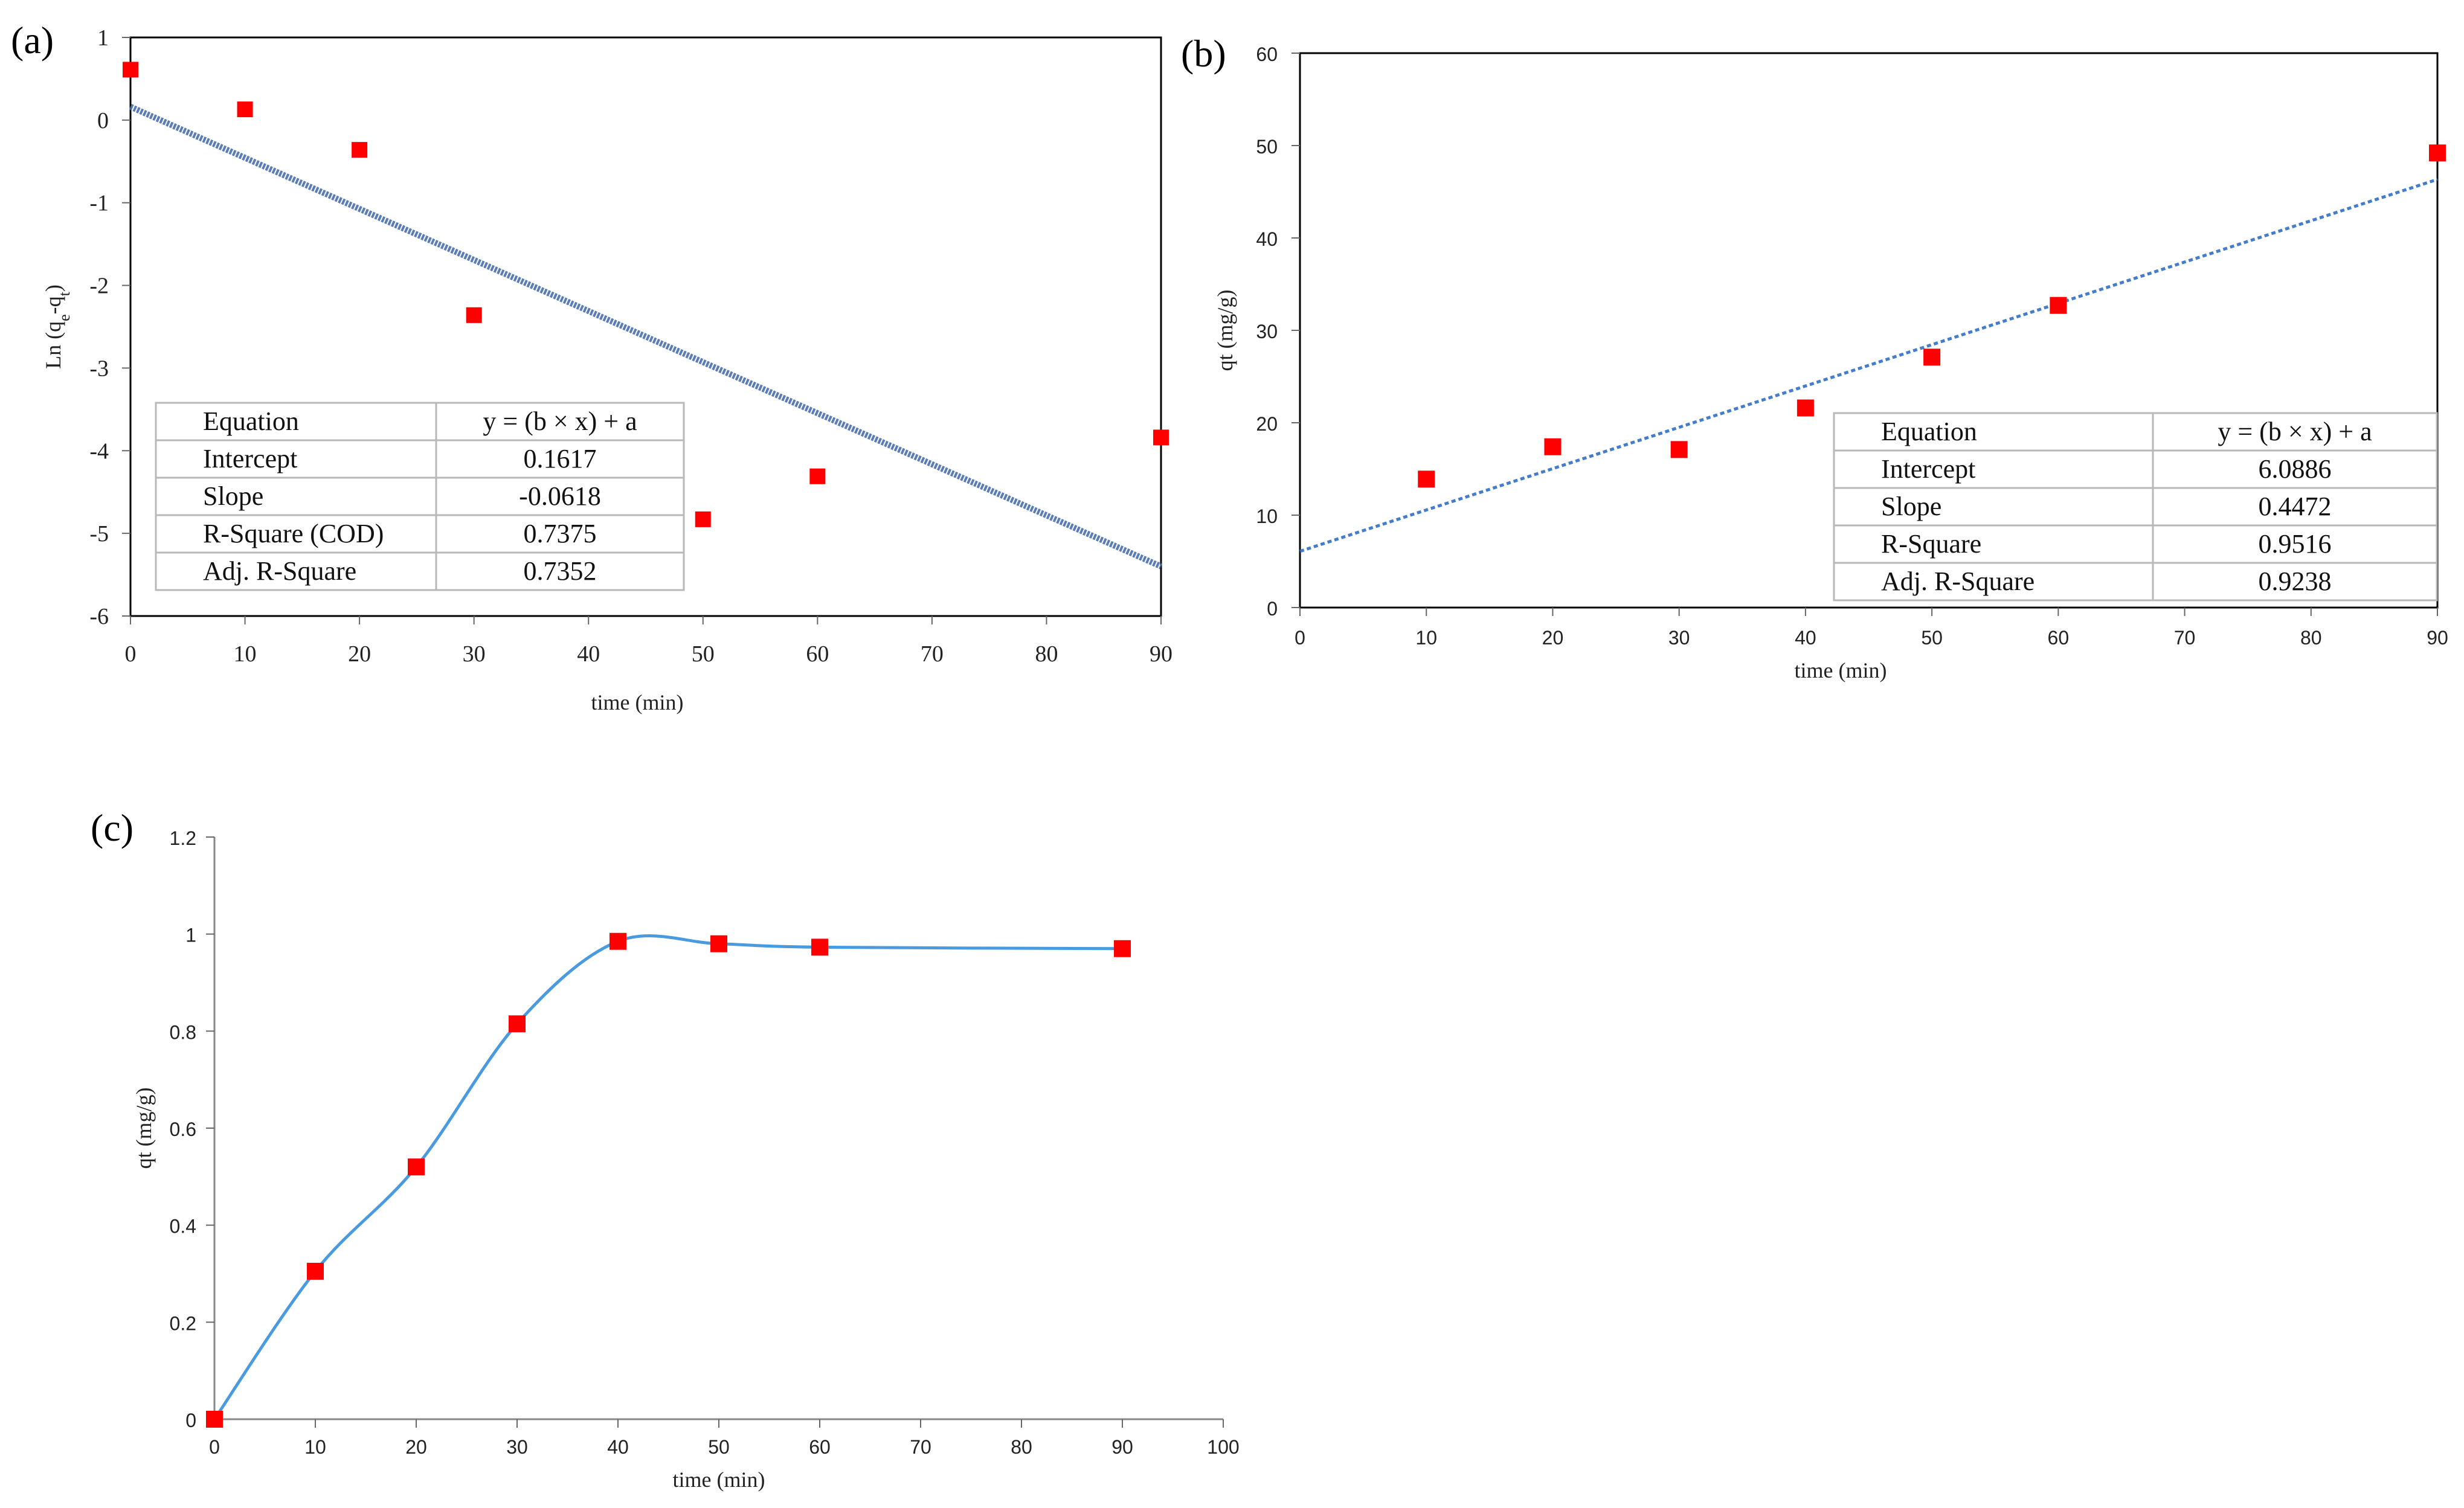 The width and height of the screenshot is (2464, 1508). I want to click on y-tick-label: 10, so click(1267, 516).